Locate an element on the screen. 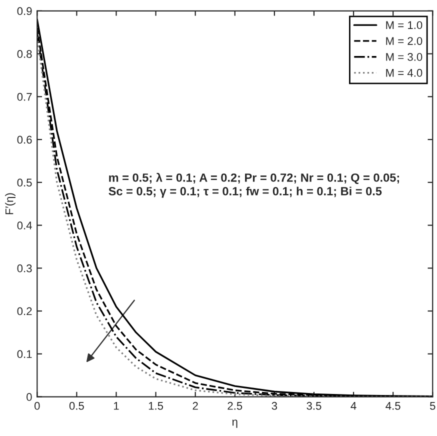 The height and width of the screenshot is (436, 437). y-tick-label: 0.8 is located at coordinates (24, 54).